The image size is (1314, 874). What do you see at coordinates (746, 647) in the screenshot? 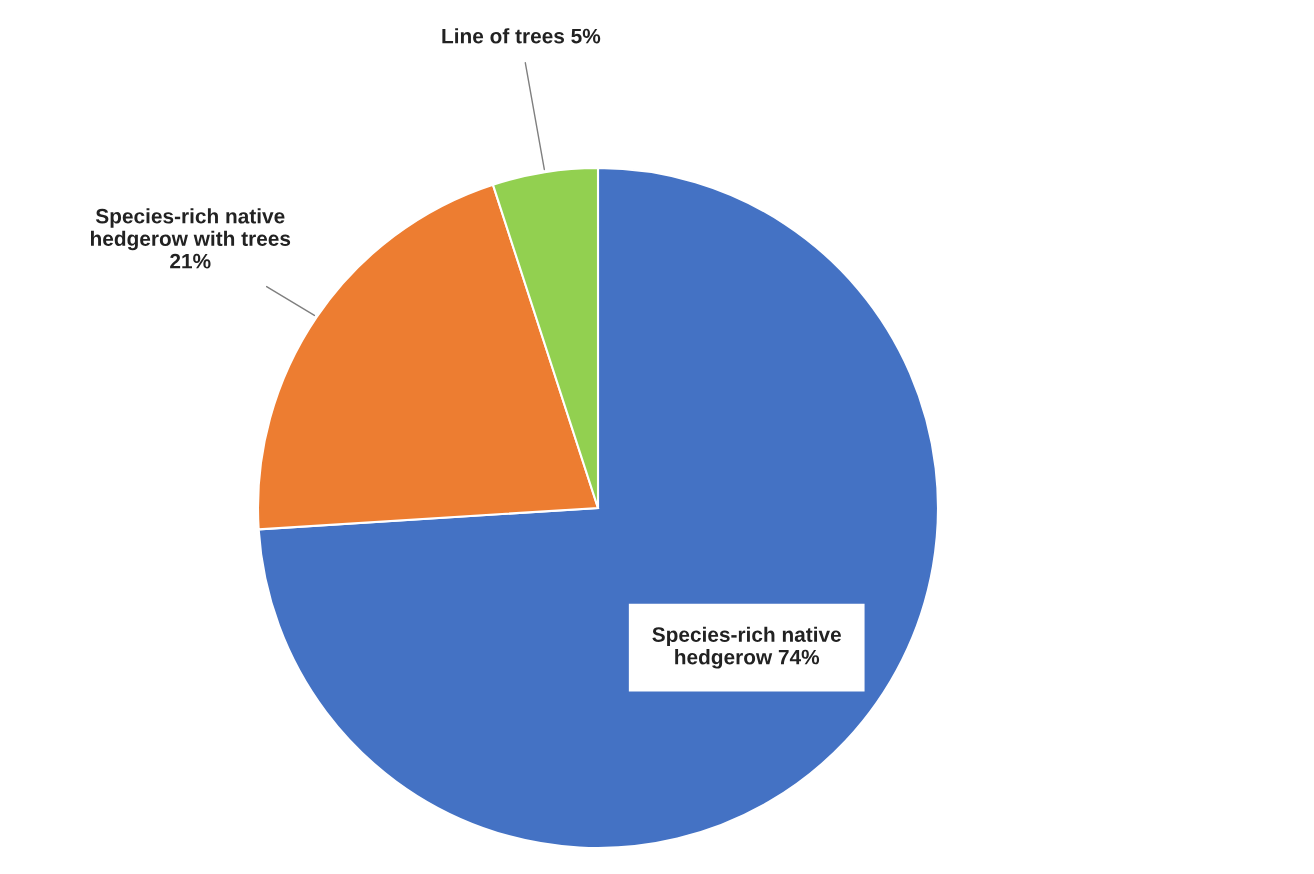
I see `slice-label: Species-rich native hedgerow 74%` at bounding box center [746, 647].